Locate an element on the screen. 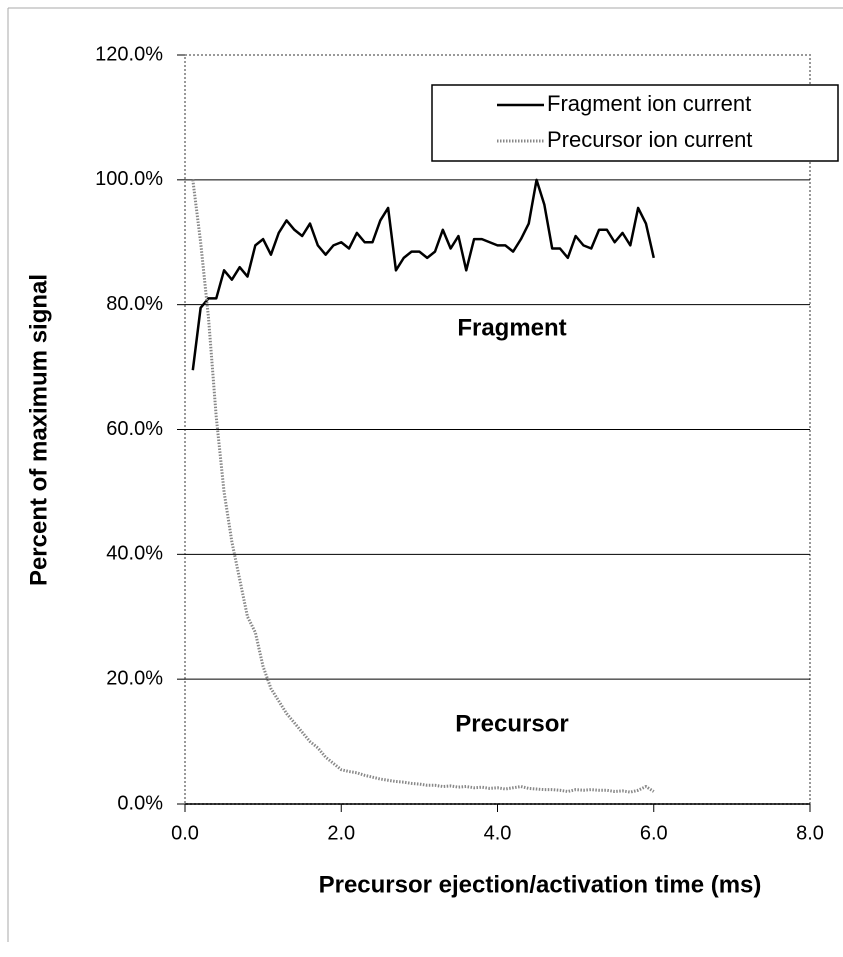  y-axis-title: Percent of maximum signal is located at coordinates (38, 430).